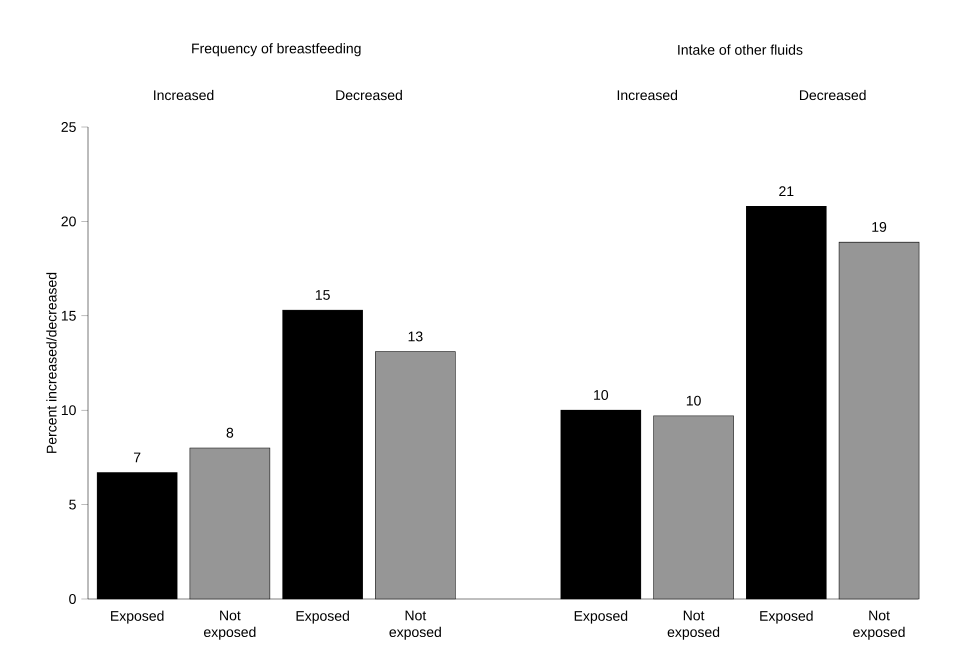 The height and width of the screenshot is (658, 961). Describe the element at coordinates (276, 49) in the screenshot. I see `text: Frequency of breastfeeding` at that location.